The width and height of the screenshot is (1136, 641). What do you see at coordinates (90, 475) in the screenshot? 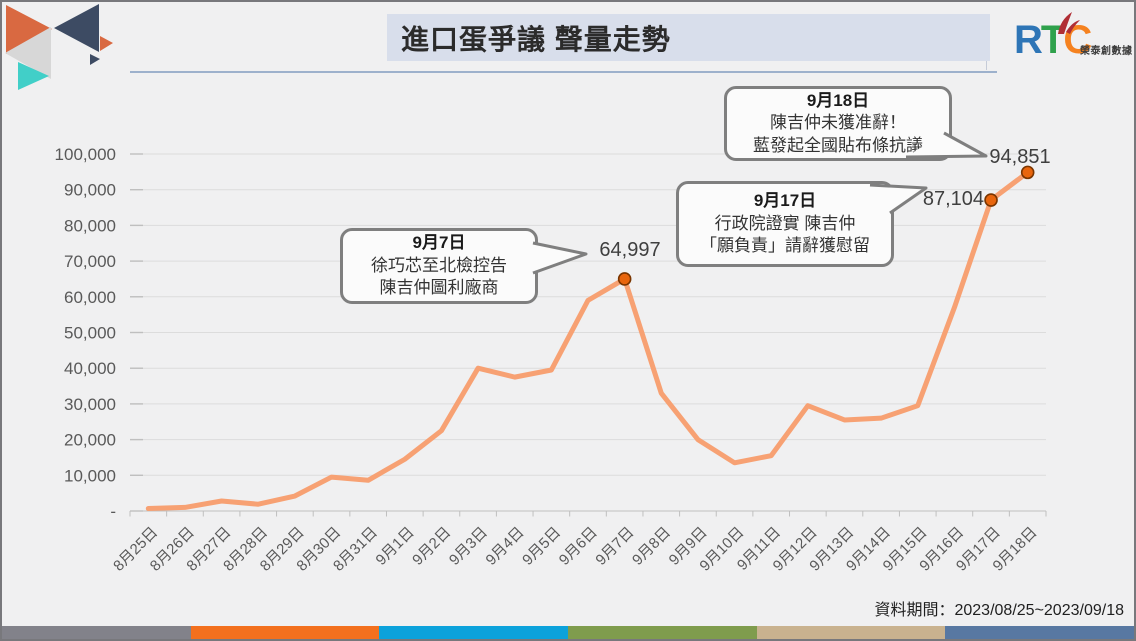
I see `svg-text: 10,000` at bounding box center [90, 475].